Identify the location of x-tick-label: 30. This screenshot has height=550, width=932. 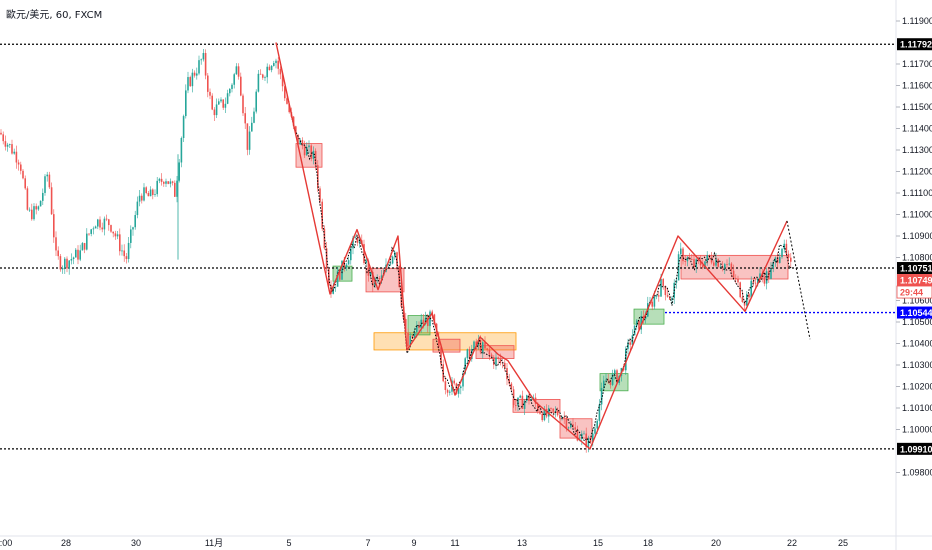
(136, 543).